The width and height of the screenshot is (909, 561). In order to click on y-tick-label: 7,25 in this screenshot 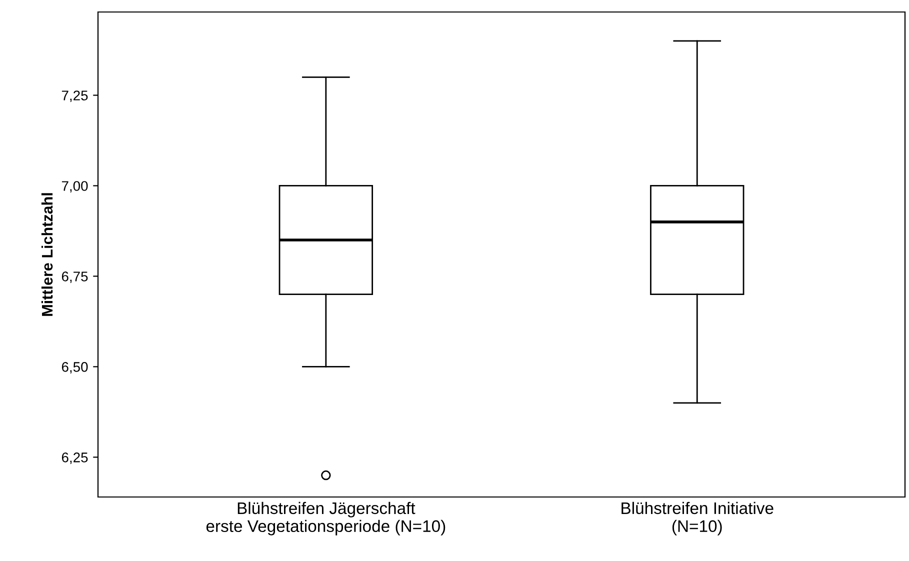, I will do `click(75, 96)`.